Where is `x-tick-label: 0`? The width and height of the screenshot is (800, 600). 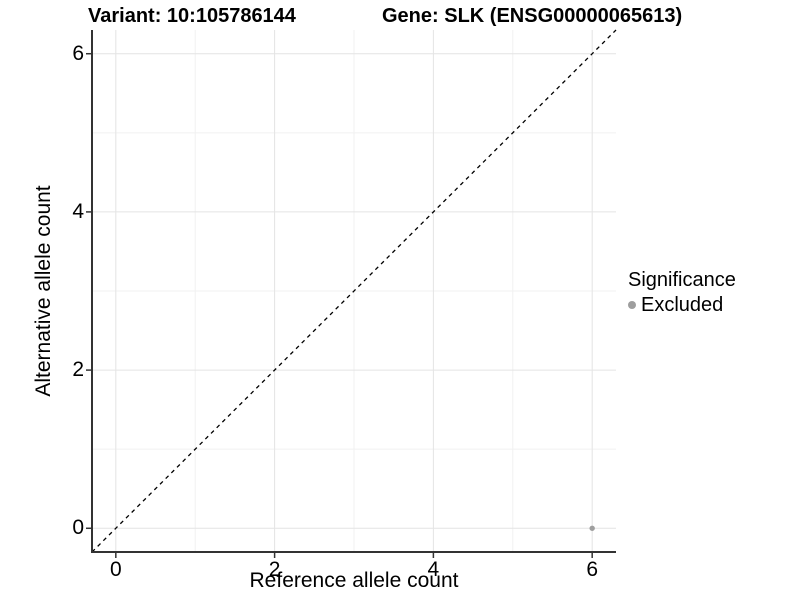
x-tick-label: 0 is located at coordinates (115, 569).